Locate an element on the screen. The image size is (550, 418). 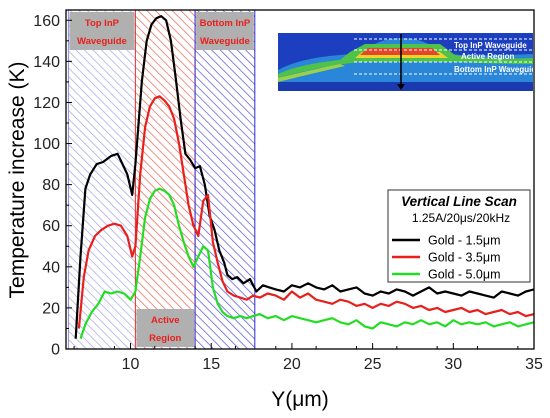
legend-box is located at coordinates (459, 236).